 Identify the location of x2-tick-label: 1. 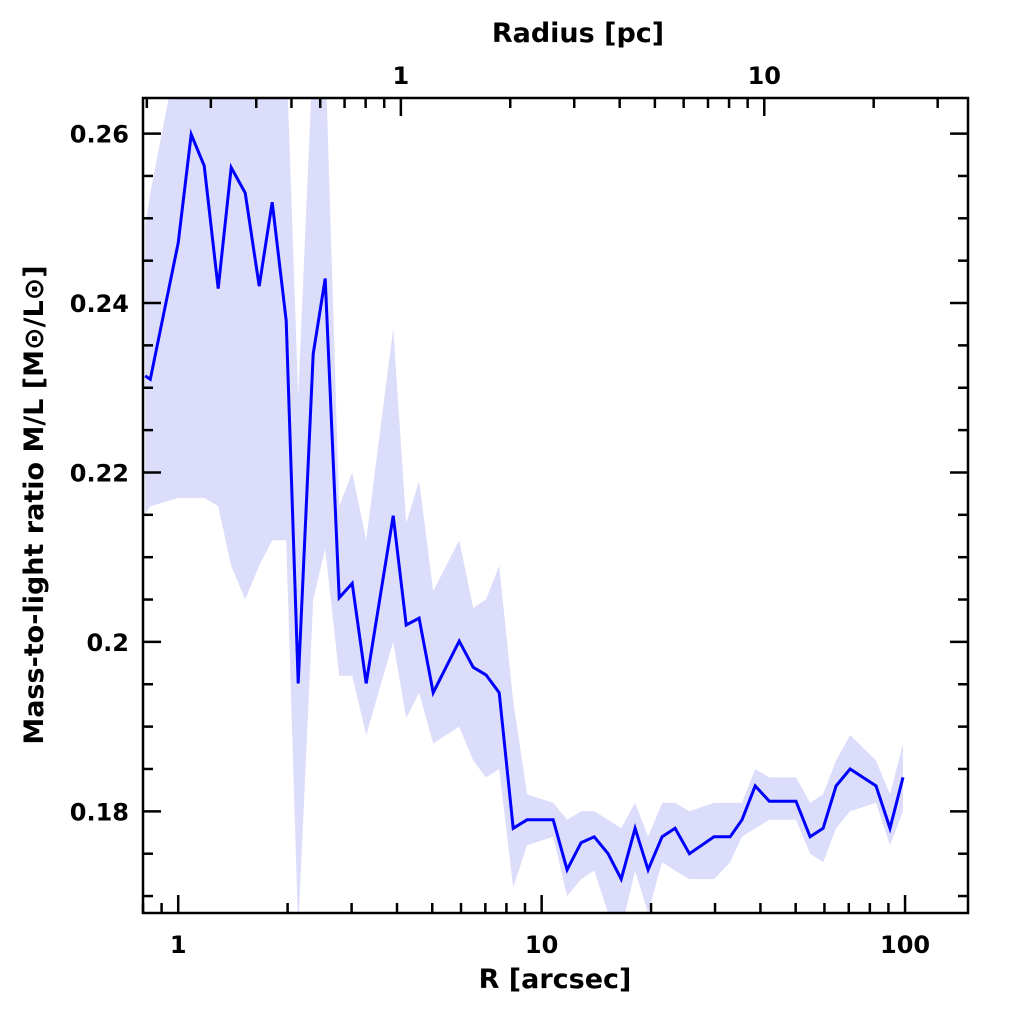
(401, 76).